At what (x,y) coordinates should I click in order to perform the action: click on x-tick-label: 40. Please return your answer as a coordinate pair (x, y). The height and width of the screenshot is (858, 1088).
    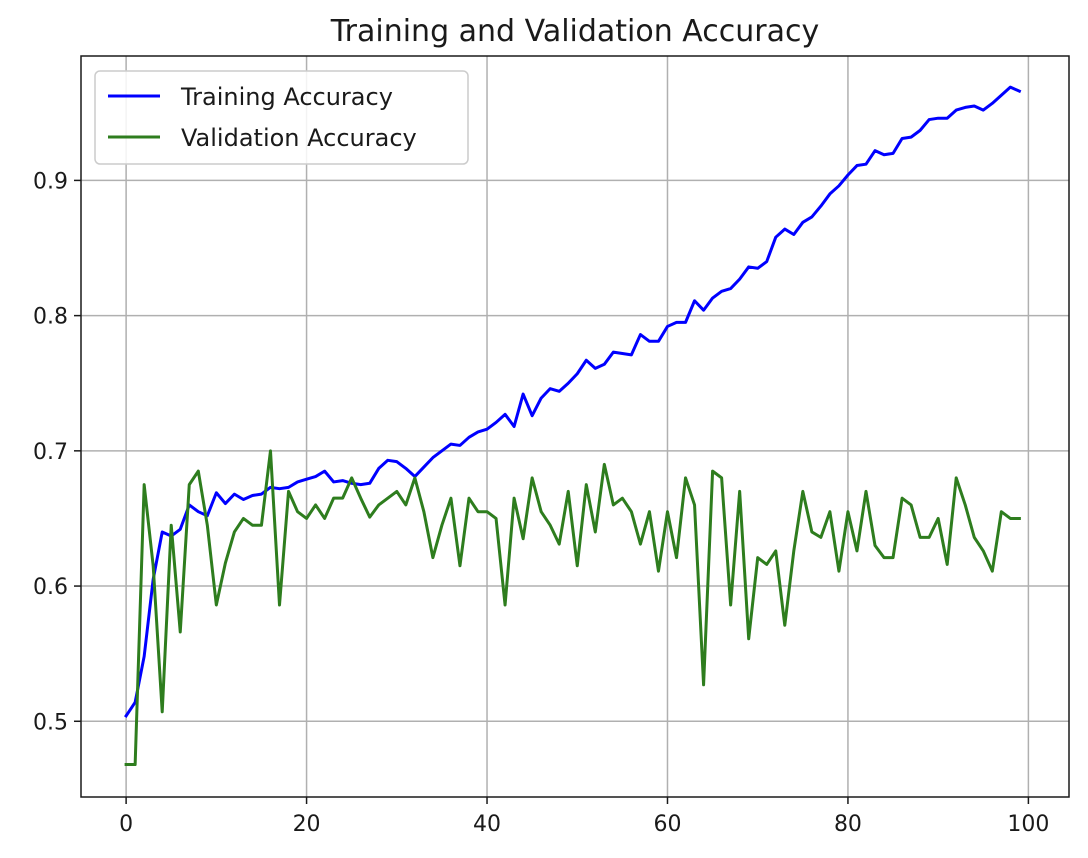
    Looking at the image, I should click on (487, 824).